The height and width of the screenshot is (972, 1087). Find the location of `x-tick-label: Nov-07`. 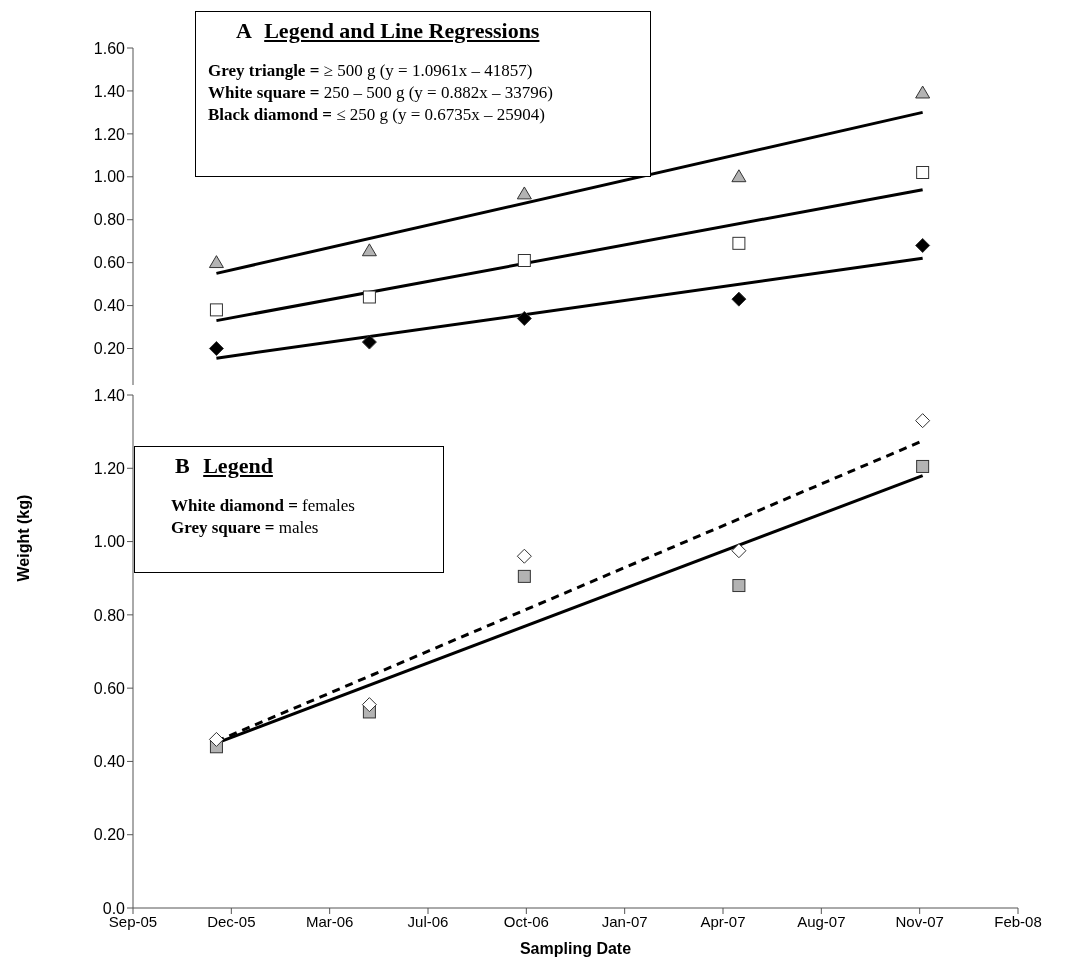

x-tick-label: Nov-07 is located at coordinates (919, 921).